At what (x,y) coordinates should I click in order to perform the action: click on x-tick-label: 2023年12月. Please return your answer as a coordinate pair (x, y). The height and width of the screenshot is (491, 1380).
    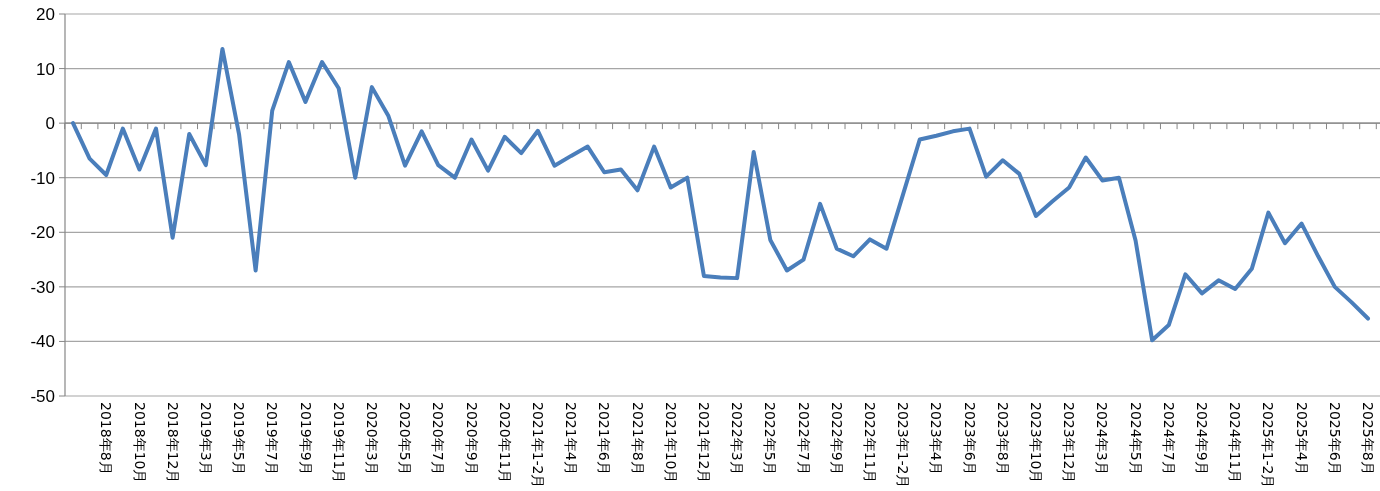
    Looking at the image, I should click on (1069, 443).